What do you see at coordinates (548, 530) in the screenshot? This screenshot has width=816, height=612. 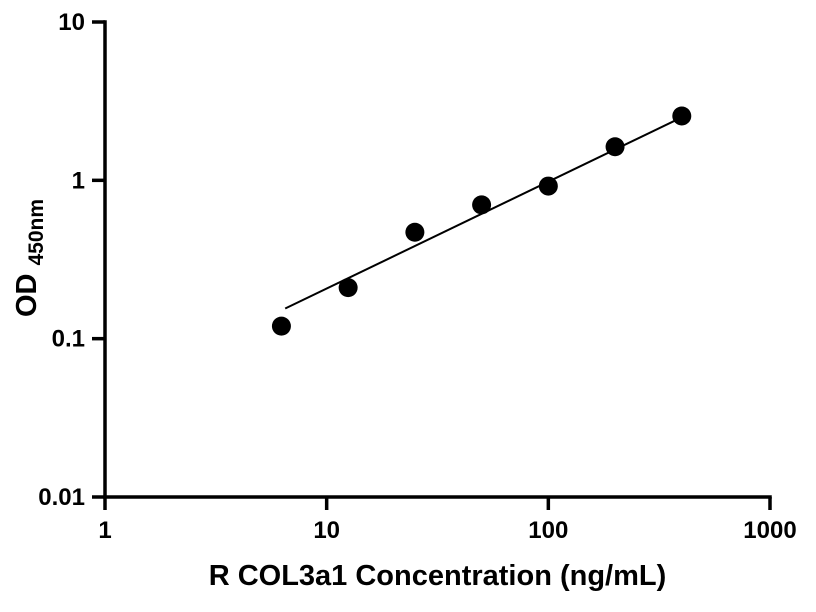 I see `x-tick-label: 100` at bounding box center [548, 530].